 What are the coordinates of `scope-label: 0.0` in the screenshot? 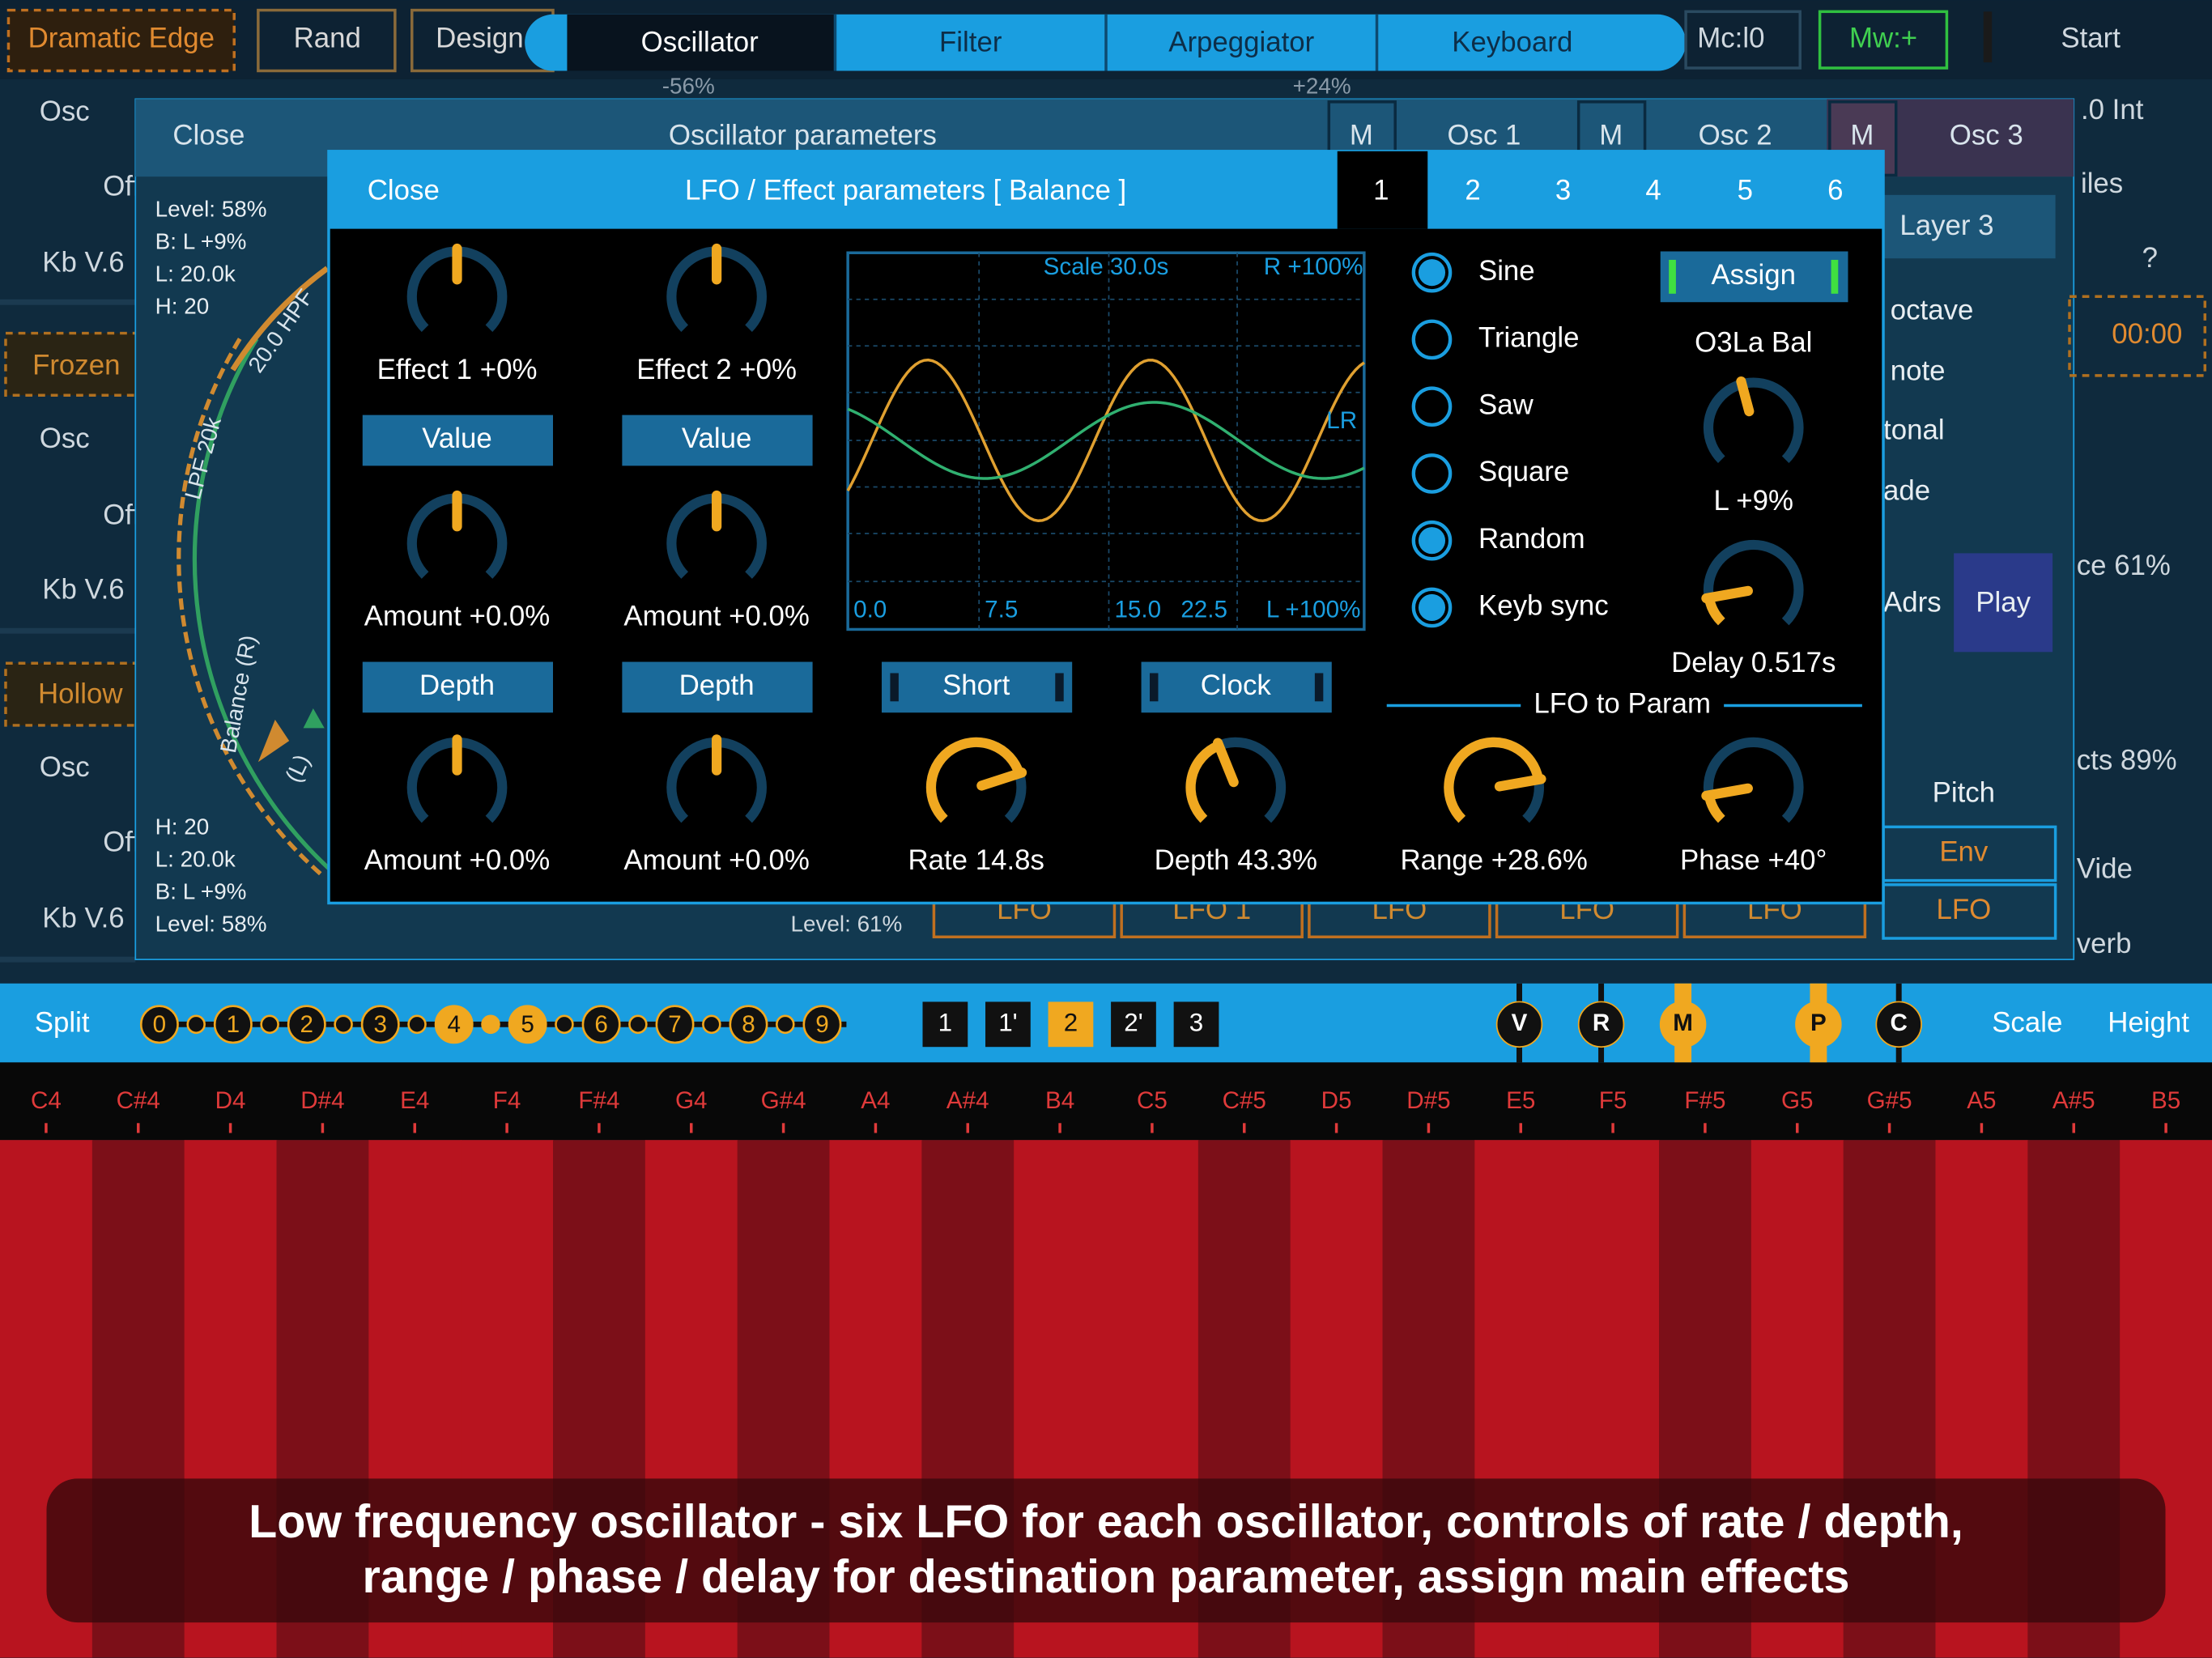 It's located at (870, 610).